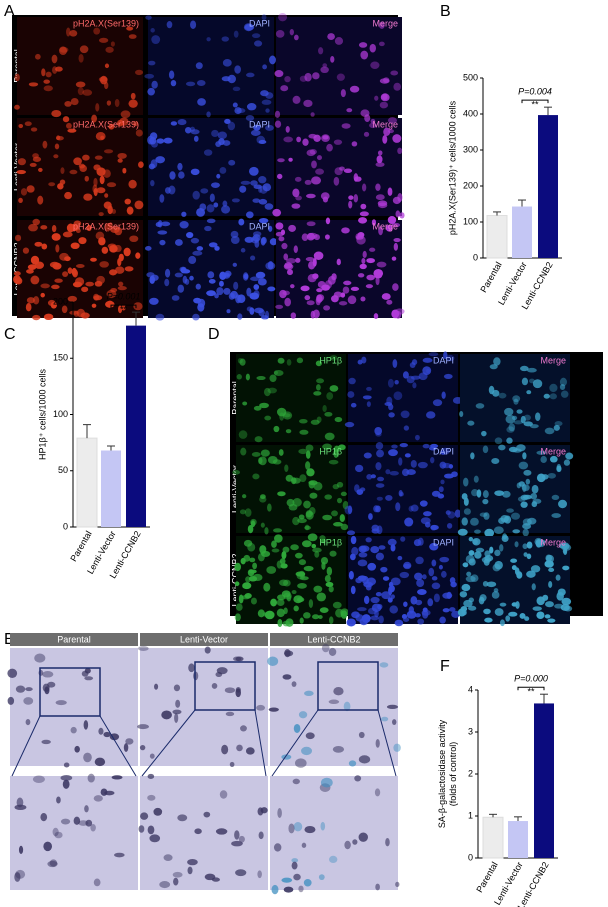 Image resolution: width=608 pixels, height=907 pixels. What do you see at coordinates (497, 237) in the screenshot?
I see `bar` at bounding box center [497, 237].